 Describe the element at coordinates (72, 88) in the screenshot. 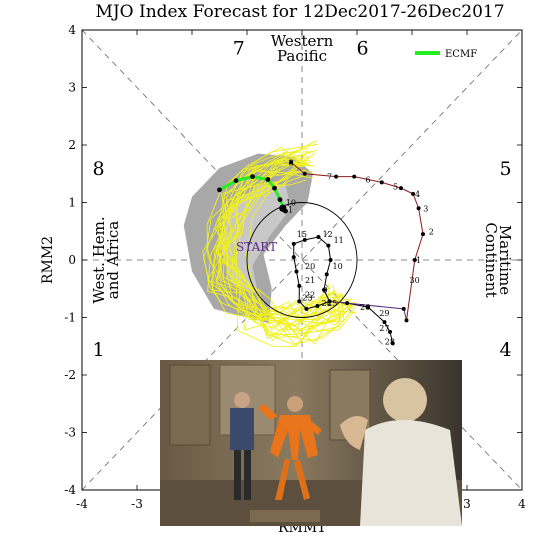

I see `y-tick-label: 3` at that location.